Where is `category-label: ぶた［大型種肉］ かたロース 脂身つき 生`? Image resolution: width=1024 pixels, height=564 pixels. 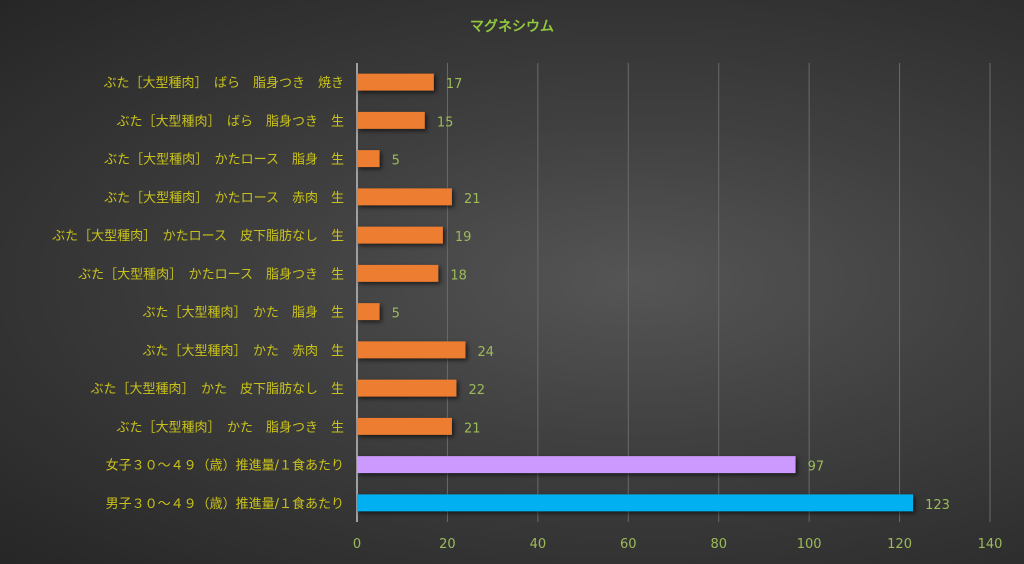 category-label: ぶた［大型種肉］ かたロース 脂身つき 生 is located at coordinates (211, 274).